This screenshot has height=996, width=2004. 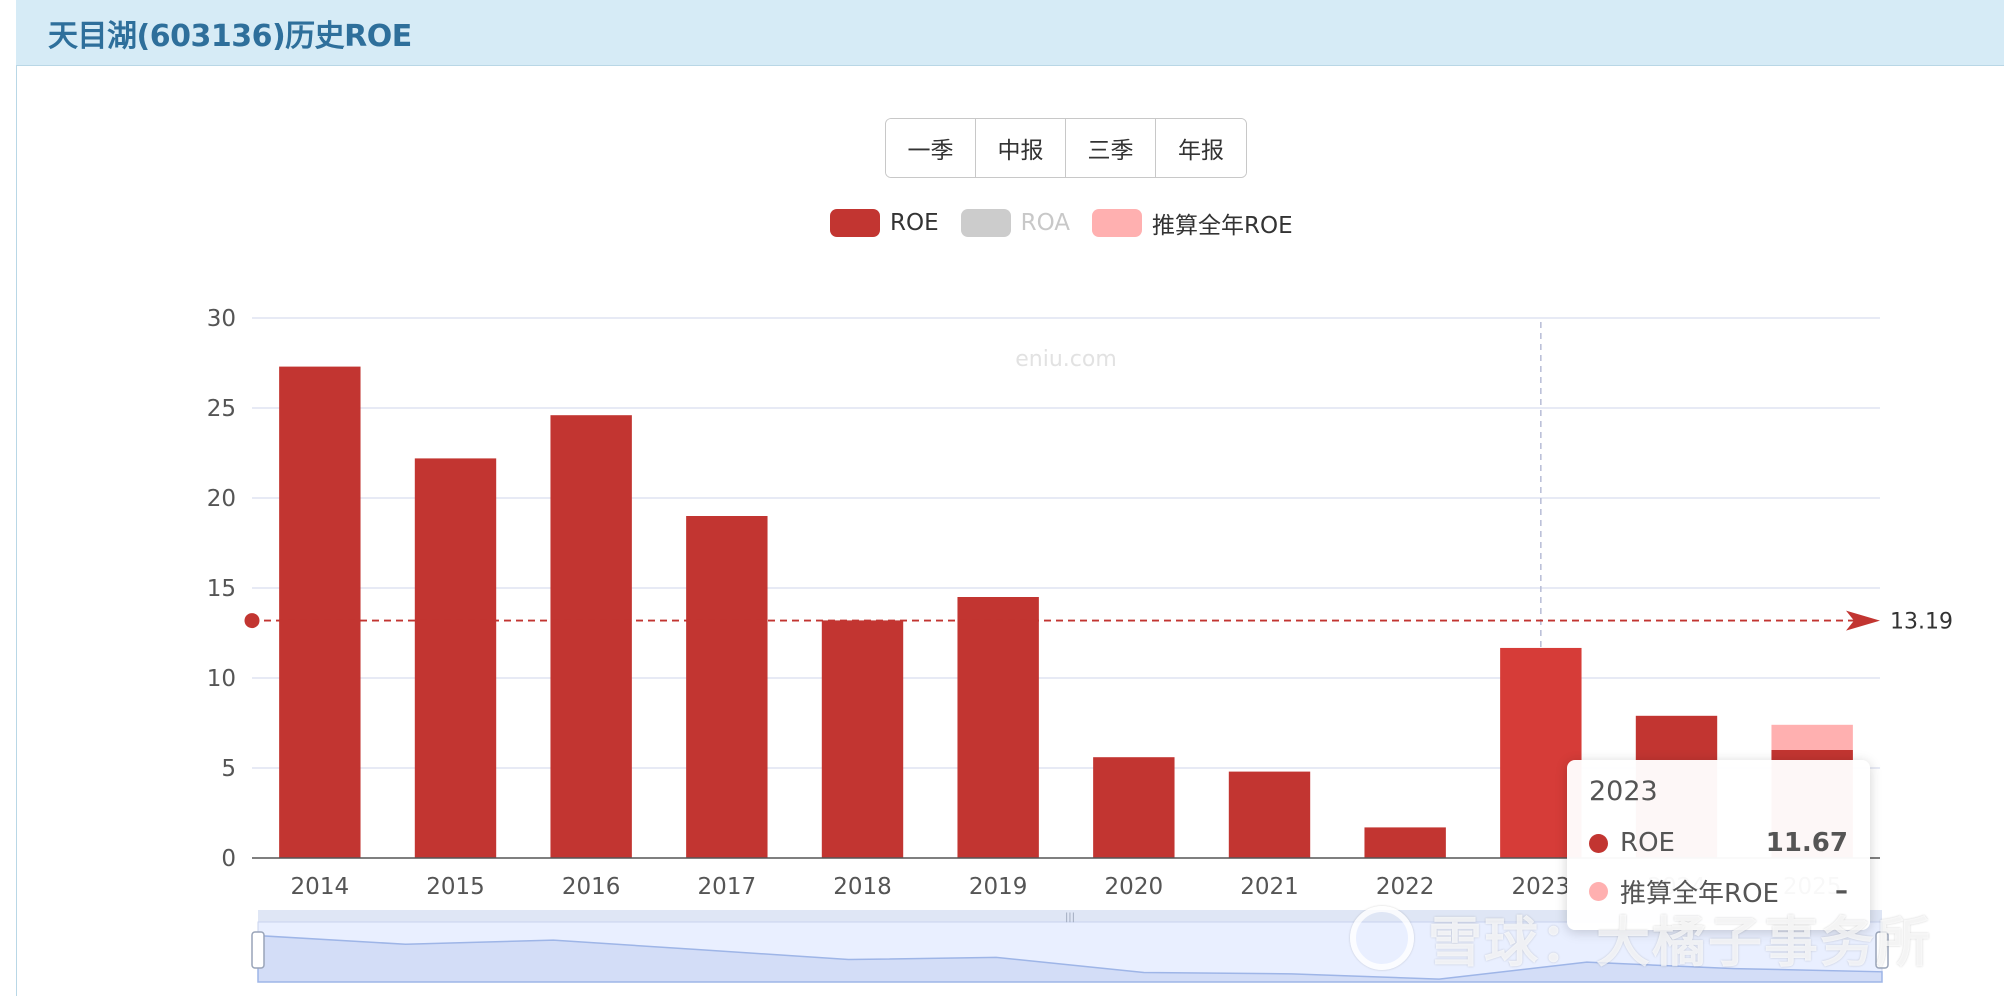 What do you see at coordinates (1405, 887) in the screenshot?
I see `x-tick-label: 2022` at bounding box center [1405, 887].